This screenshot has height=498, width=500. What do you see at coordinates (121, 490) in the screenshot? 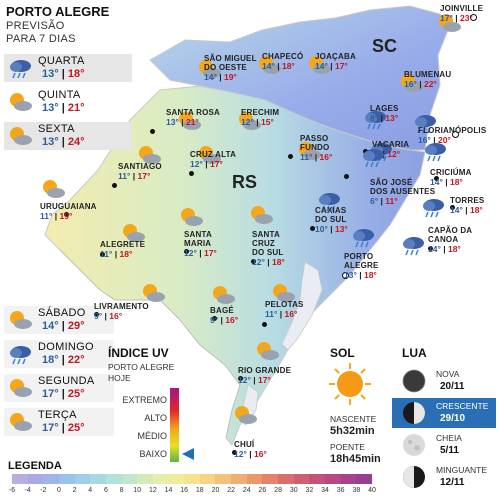
I see `legend-tick-label: 8` at bounding box center [121, 490].